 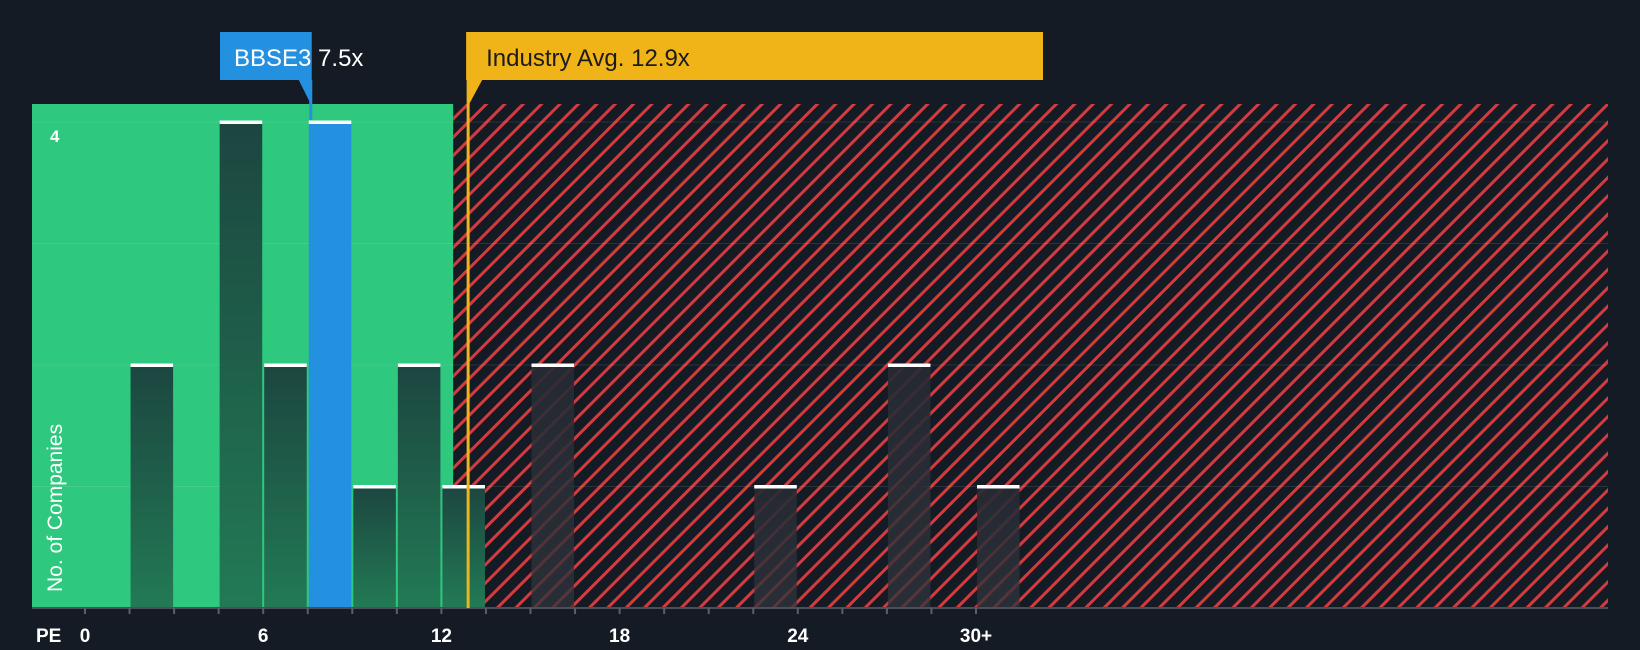 I want to click on industry-callout-label: Industry Avg. 12.9x, so click(x=588, y=58).